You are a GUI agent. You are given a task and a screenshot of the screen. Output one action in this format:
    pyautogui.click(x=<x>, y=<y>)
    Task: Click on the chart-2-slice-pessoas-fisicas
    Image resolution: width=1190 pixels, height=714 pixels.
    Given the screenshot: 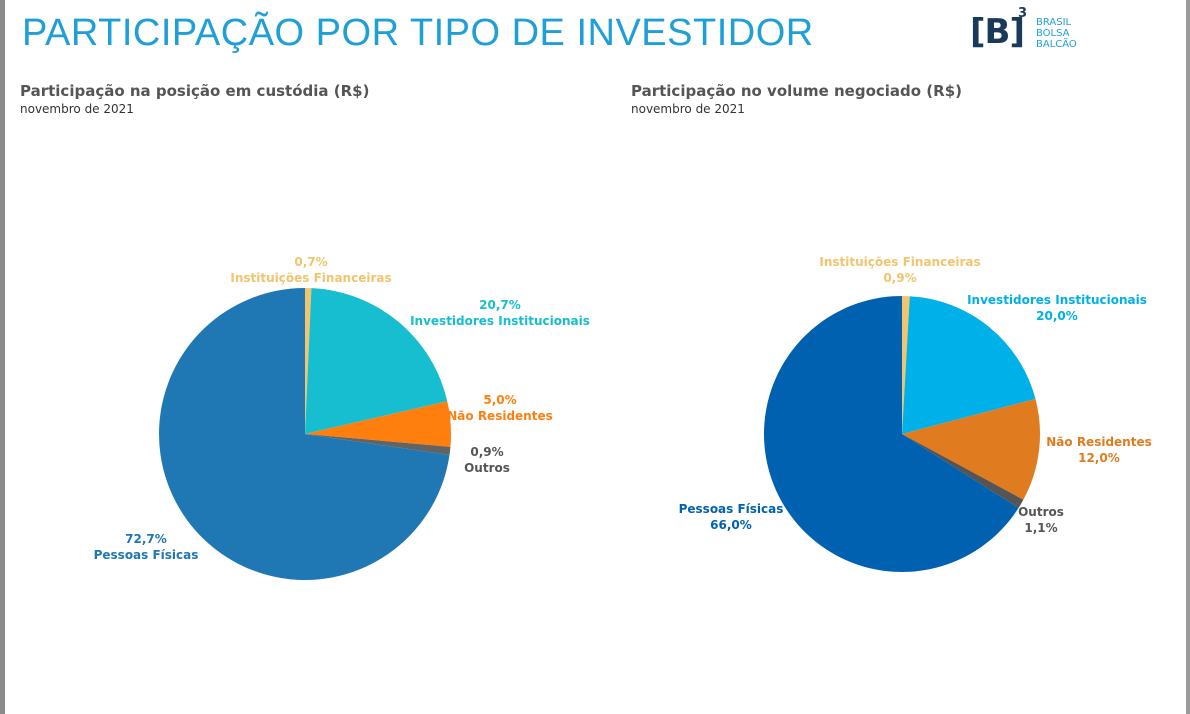 What is the action you would take?
    pyautogui.click(x=891, y=434)
    